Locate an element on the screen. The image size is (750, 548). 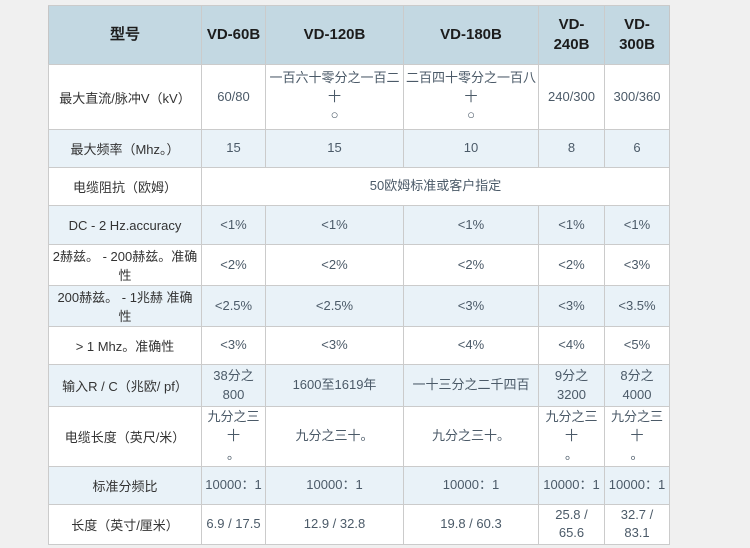
row-label: 2赫兹。 - 200赫兹。准确性 is located at coordinates (125, 265).